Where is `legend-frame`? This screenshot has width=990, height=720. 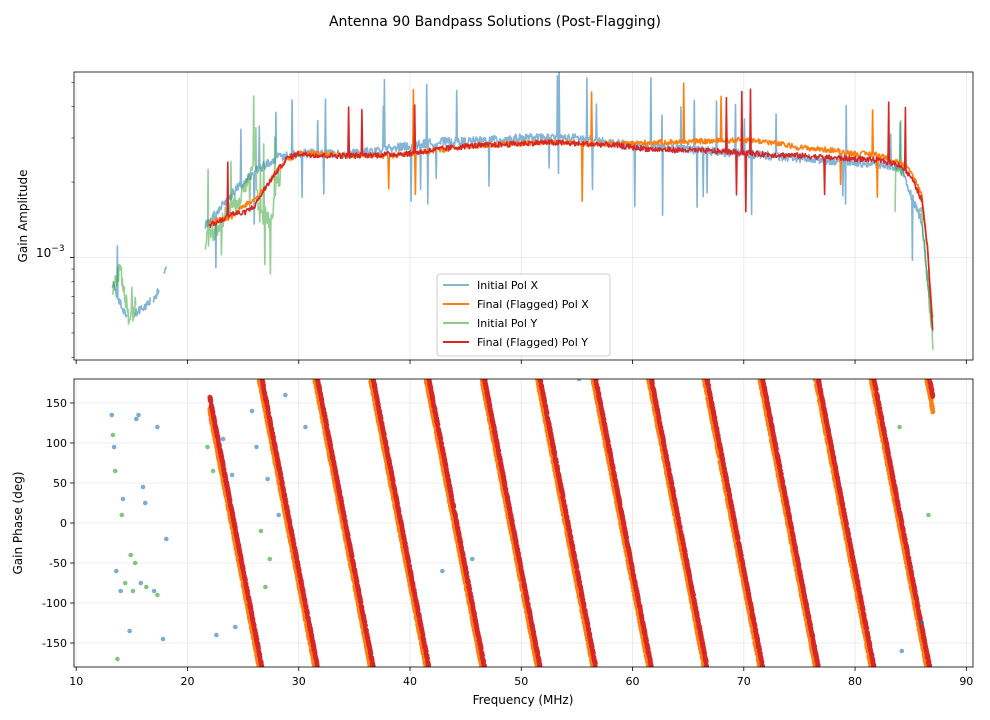
legend-frame is located at coordinates (523, 315).